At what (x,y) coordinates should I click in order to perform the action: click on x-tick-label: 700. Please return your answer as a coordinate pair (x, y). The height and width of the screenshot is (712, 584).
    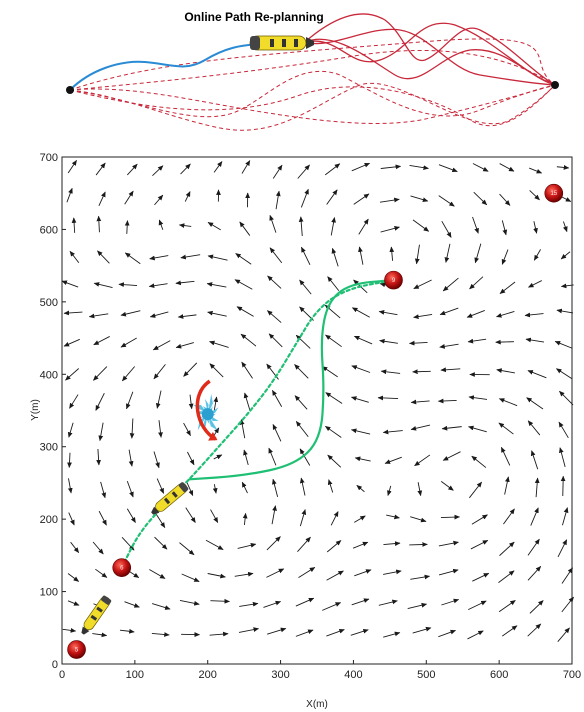
    Looking at the image, I should click on (572, 675).